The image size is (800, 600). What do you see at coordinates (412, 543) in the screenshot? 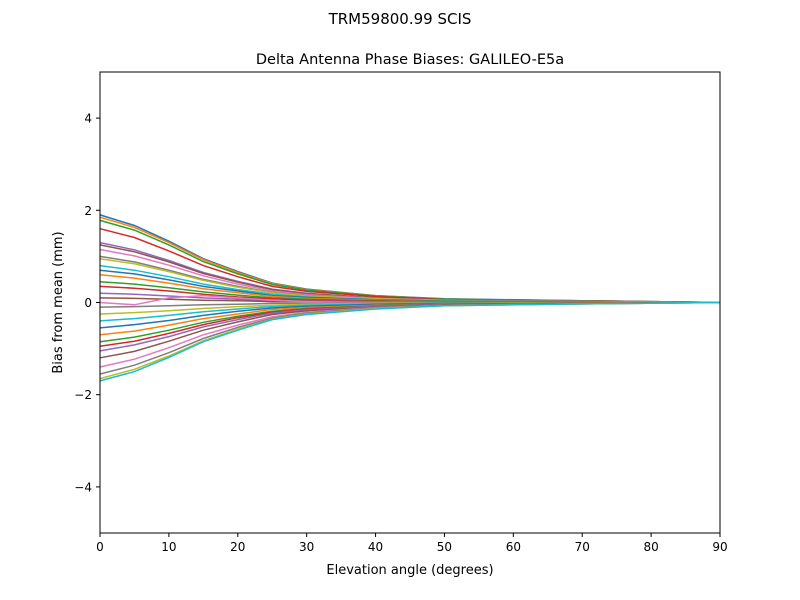
I see `x-axis: 0 10 20 30 40 50 60 70 80 90` at bounding box center [412, 543].